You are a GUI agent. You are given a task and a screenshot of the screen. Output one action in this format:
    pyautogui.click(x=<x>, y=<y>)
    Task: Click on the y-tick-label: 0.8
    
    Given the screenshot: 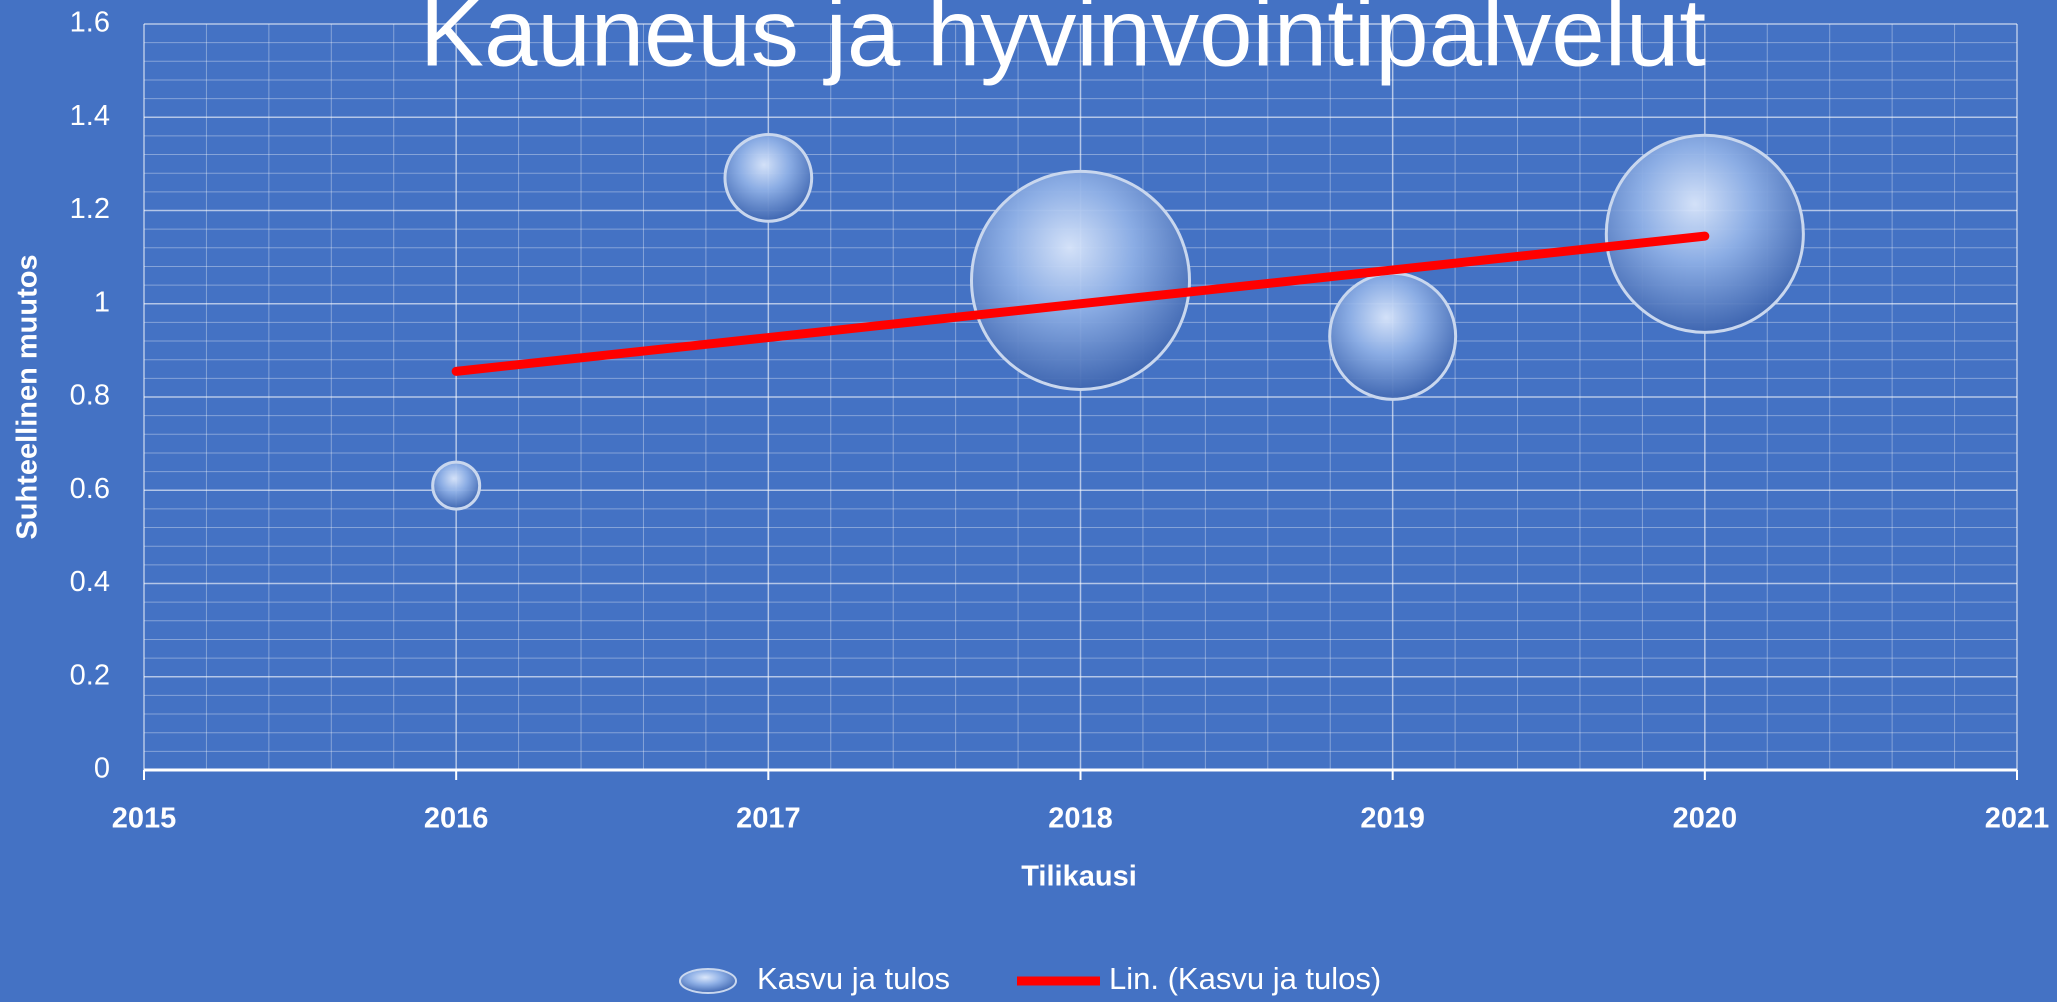 What is the action you would take?
    pyautogui.click(x=90, y=396)
    